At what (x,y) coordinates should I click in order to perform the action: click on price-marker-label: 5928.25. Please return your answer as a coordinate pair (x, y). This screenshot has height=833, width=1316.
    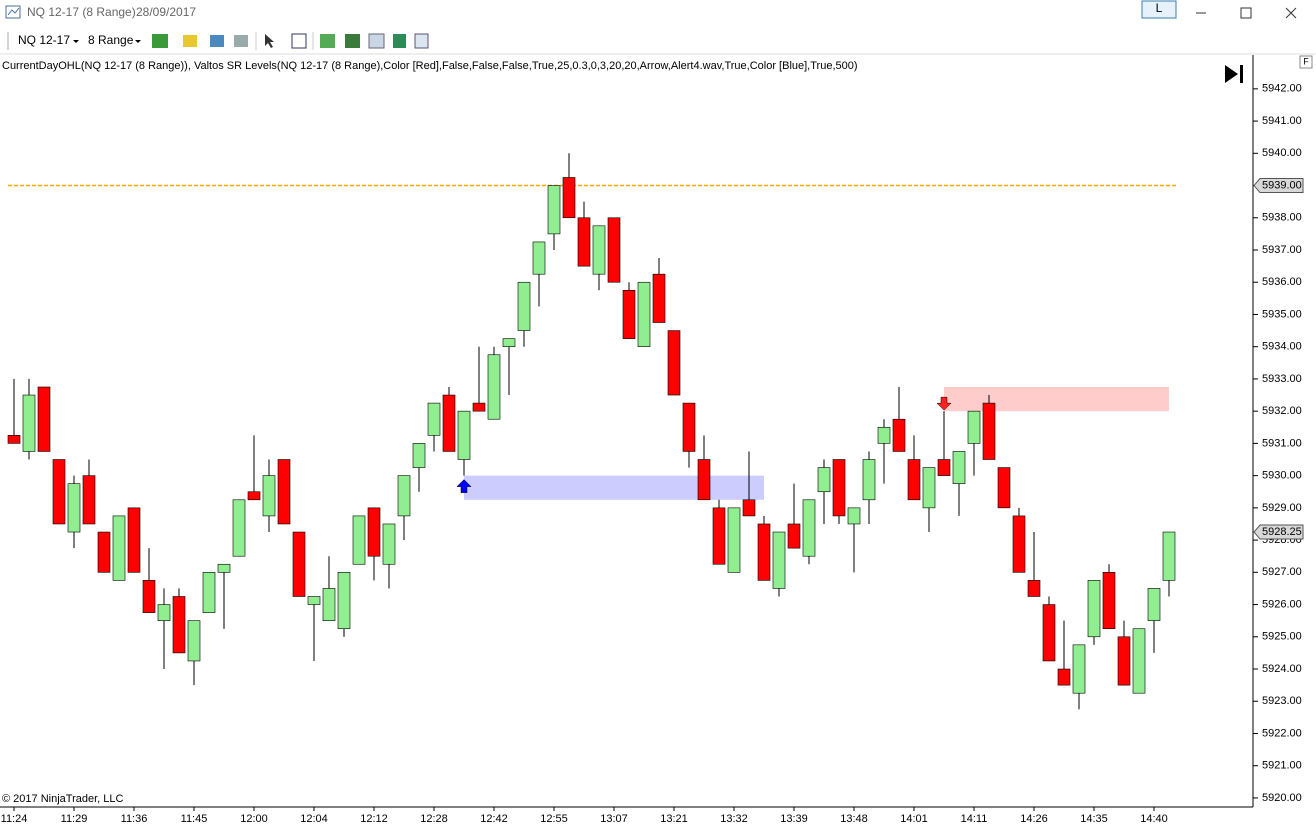
    Looking at the image, I should click on (1282, 532).